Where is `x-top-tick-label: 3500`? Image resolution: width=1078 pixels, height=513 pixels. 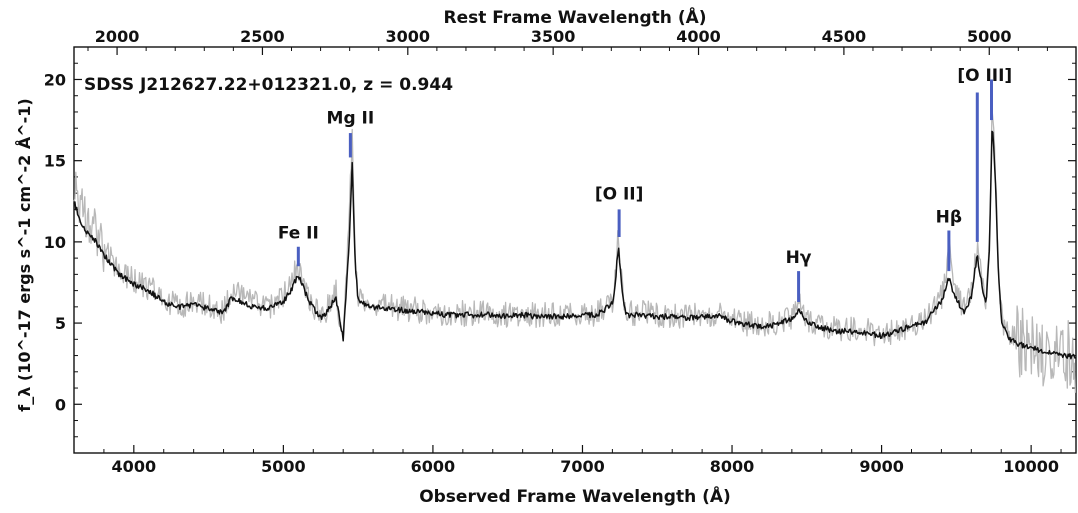 x-top-tick-label: 3500 is located at coordinates (553, 36).